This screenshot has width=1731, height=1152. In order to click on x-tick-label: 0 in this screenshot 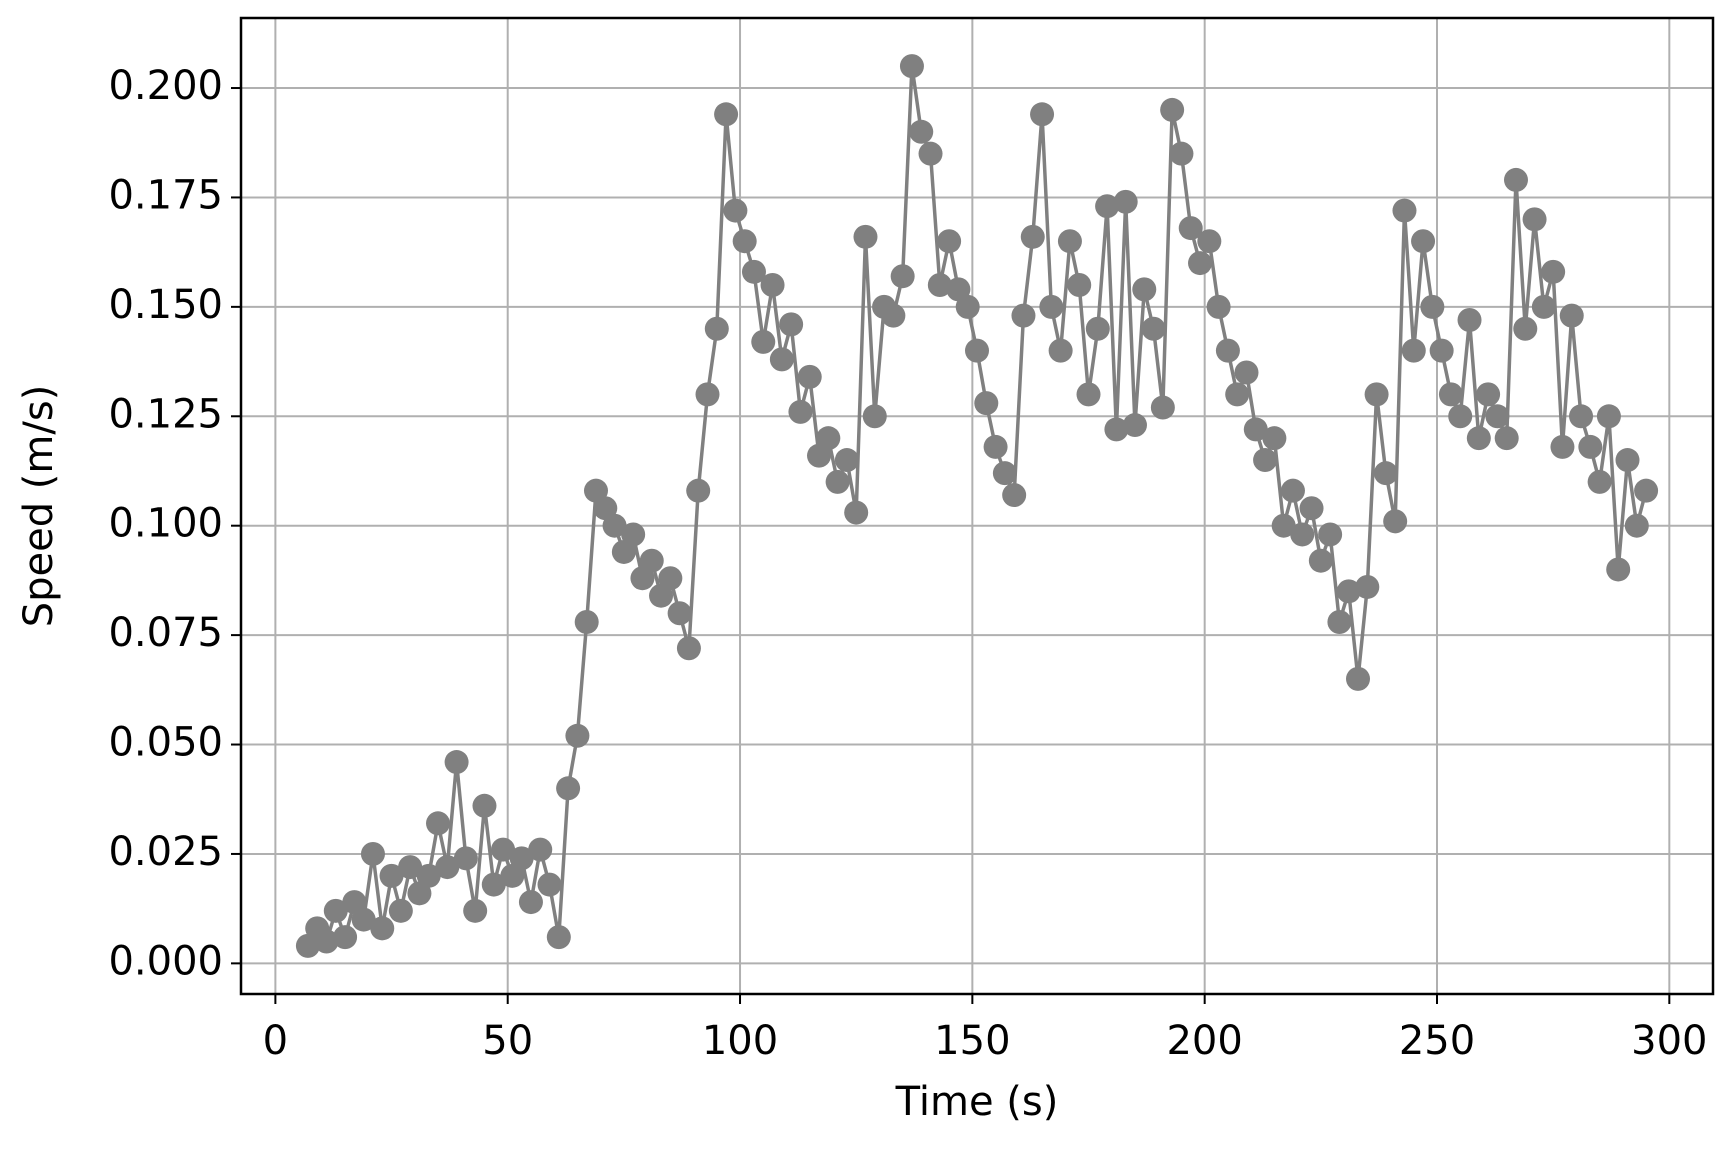, I will do `click(275, 1041)`.